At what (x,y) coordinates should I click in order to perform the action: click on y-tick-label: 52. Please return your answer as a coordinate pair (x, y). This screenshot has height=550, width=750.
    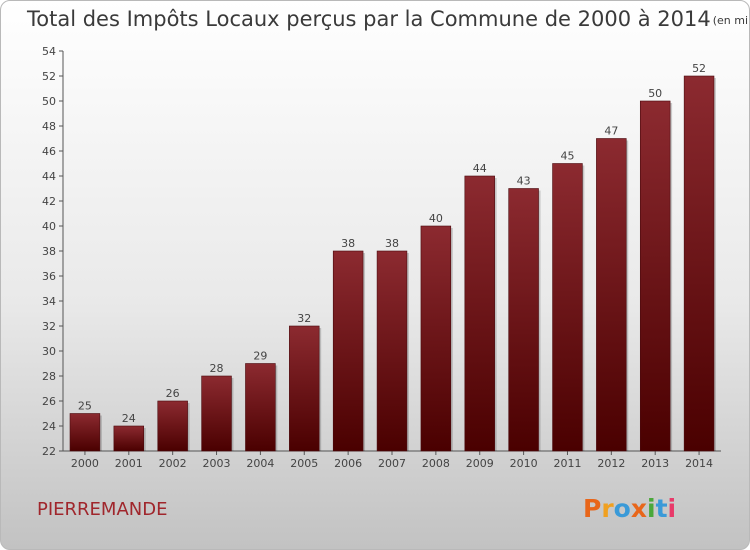
    Looking at the image, I should click on (49, 76).